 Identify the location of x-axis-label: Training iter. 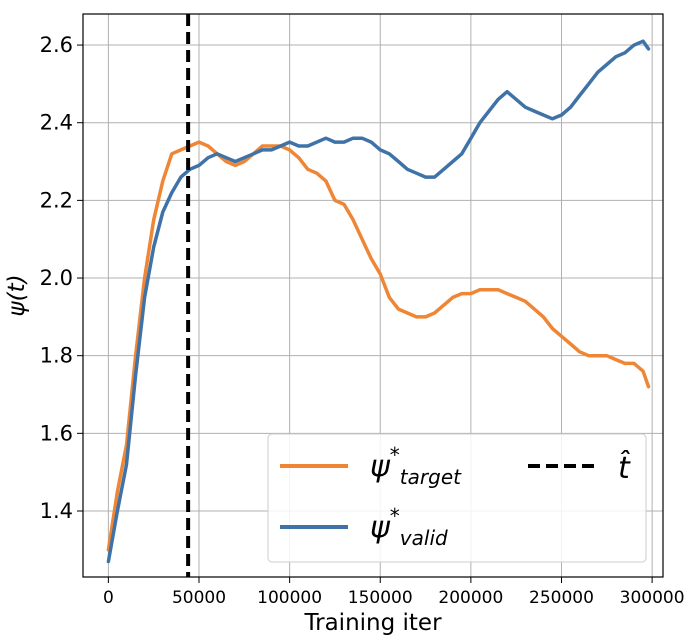
(372, 623).